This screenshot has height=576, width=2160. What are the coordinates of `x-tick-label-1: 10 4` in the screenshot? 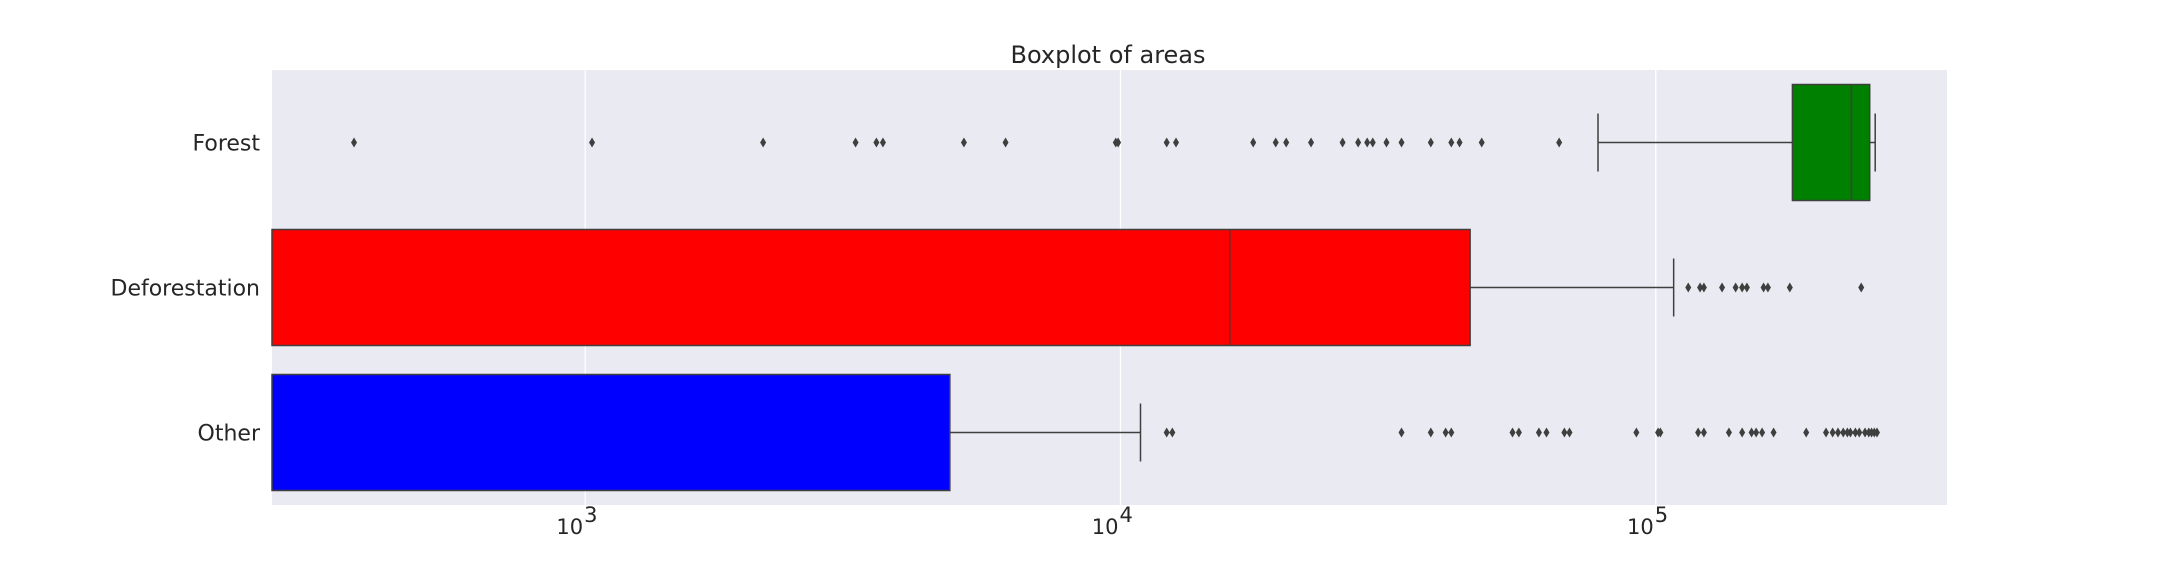 It's located at (1112, 521).